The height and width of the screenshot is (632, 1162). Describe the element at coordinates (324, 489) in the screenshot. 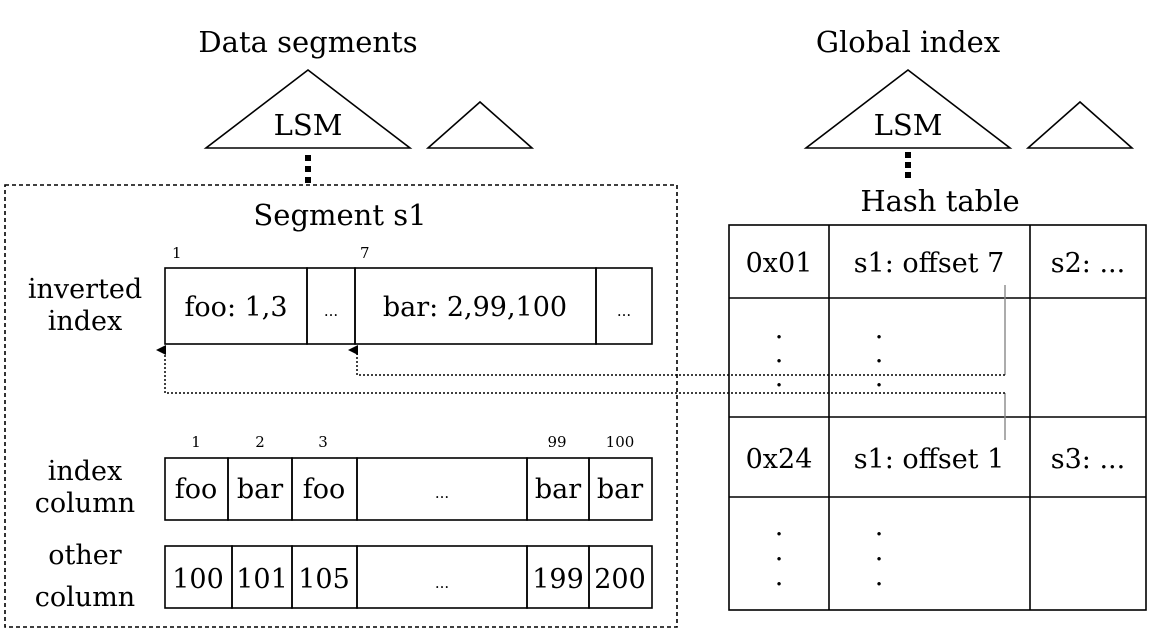

I see `index-cell-3: foo` at that location.